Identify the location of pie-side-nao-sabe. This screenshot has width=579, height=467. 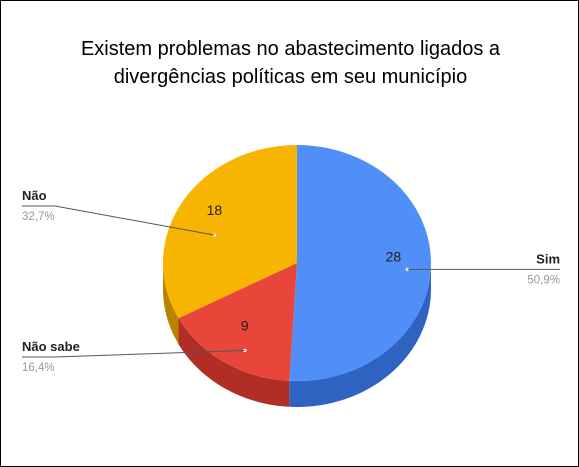
(234, 362).